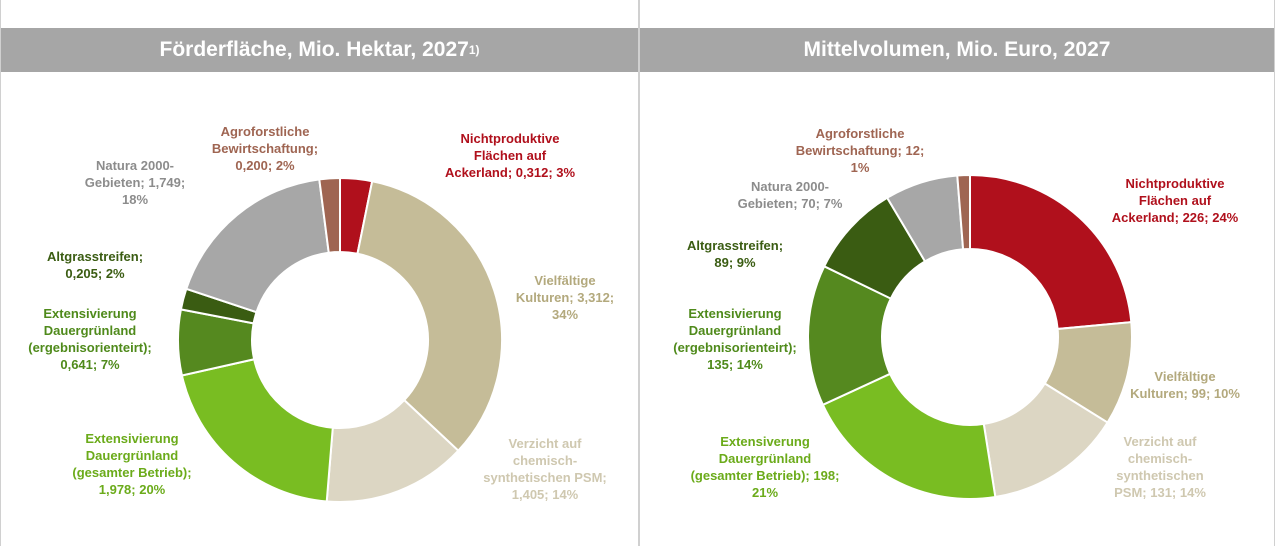 The width and height of the screenshot is (1275, 546). What do you see at coordinates (545, 172) in the screenshot?
I see `value-label: 0,312; 3%` at bounding box center [545, 172].